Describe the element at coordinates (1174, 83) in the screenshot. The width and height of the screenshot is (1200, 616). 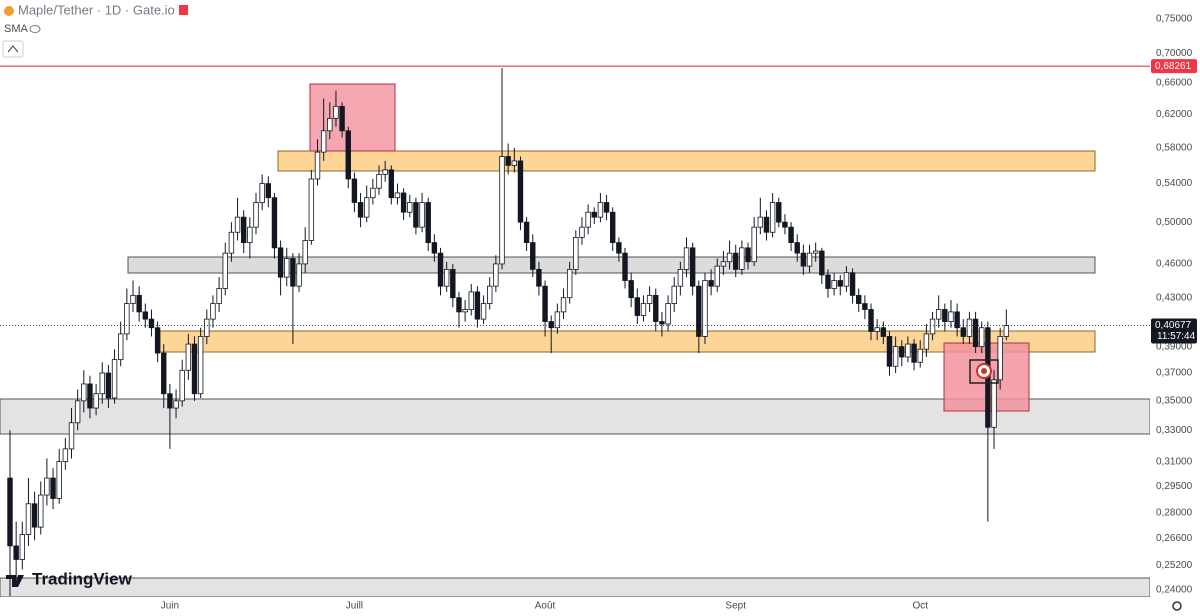
I see `y-tick-label: 0,66000` at that location.